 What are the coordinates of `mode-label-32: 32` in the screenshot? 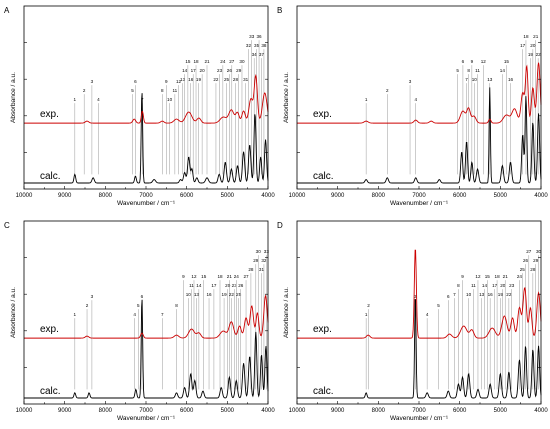 It's located at (264, 260).